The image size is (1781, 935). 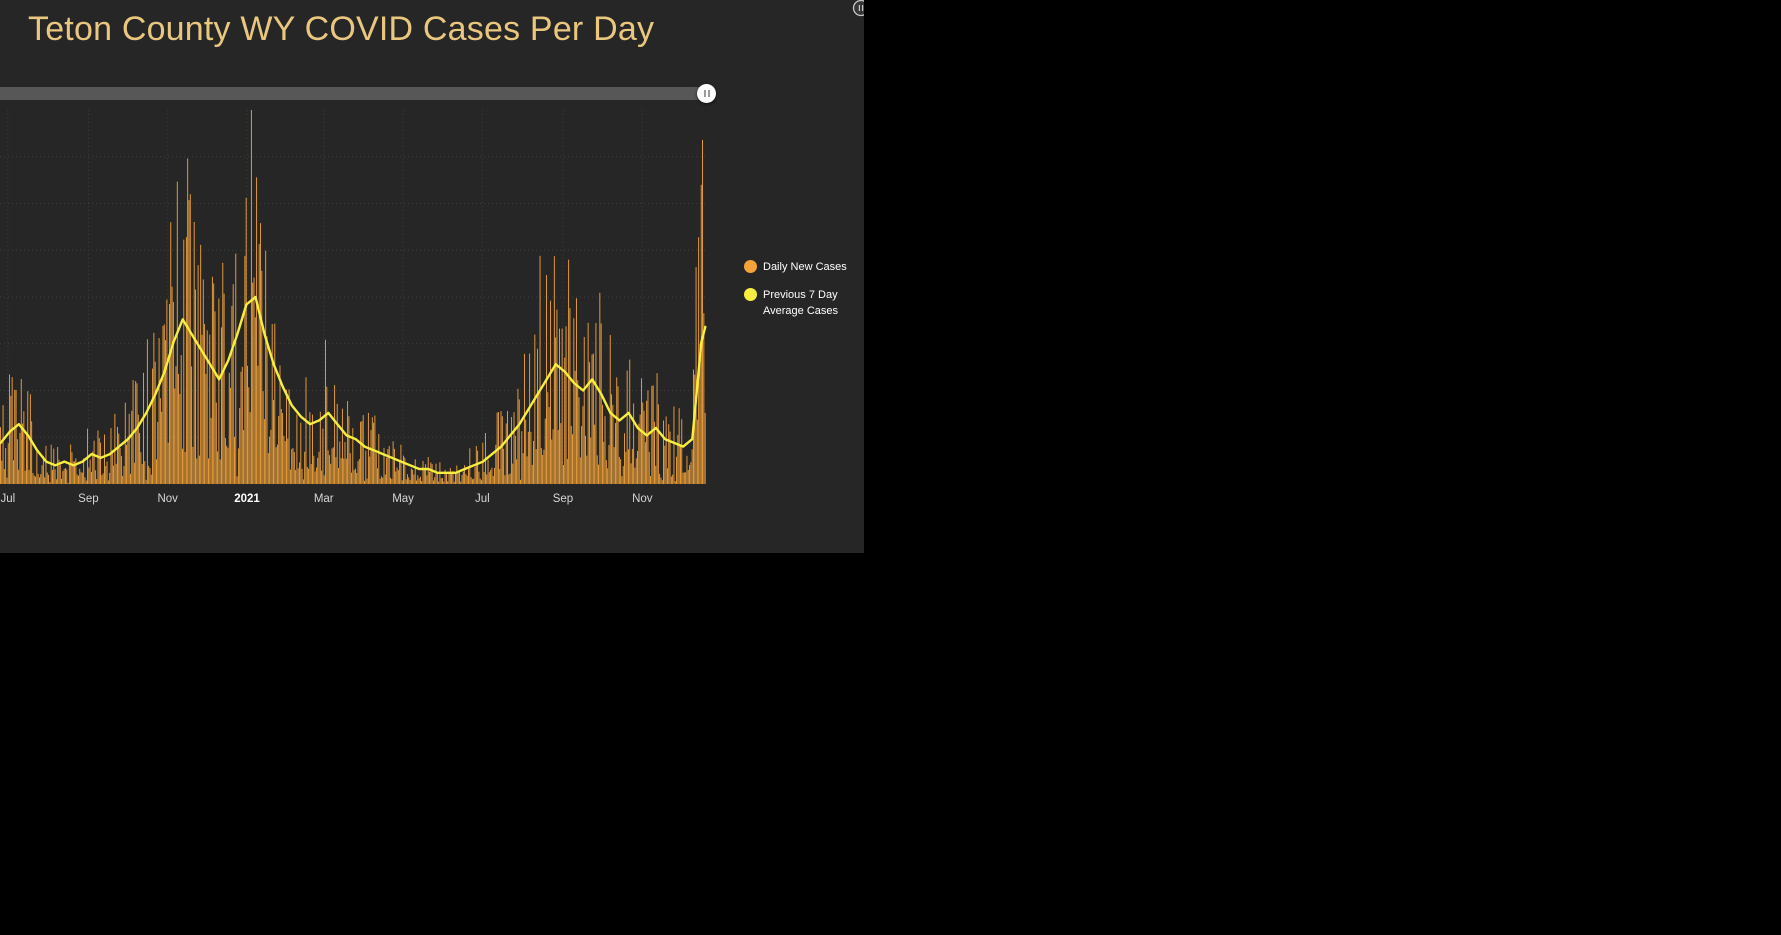 I want to click on seven-day-average-swatch, so click(x=750, y=295).